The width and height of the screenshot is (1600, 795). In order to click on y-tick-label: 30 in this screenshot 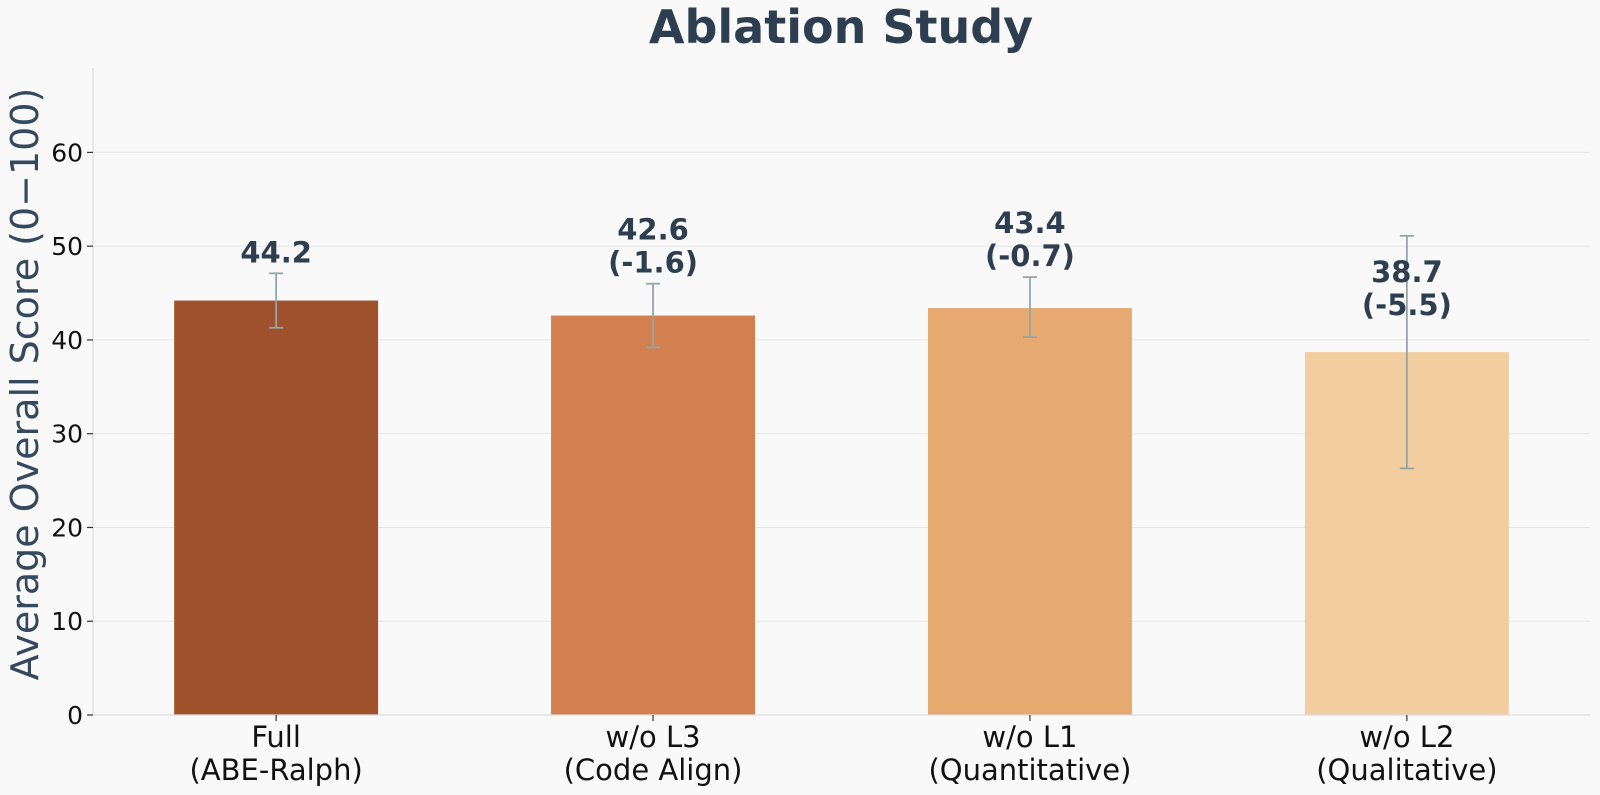, I will do `click(67, 434)`.